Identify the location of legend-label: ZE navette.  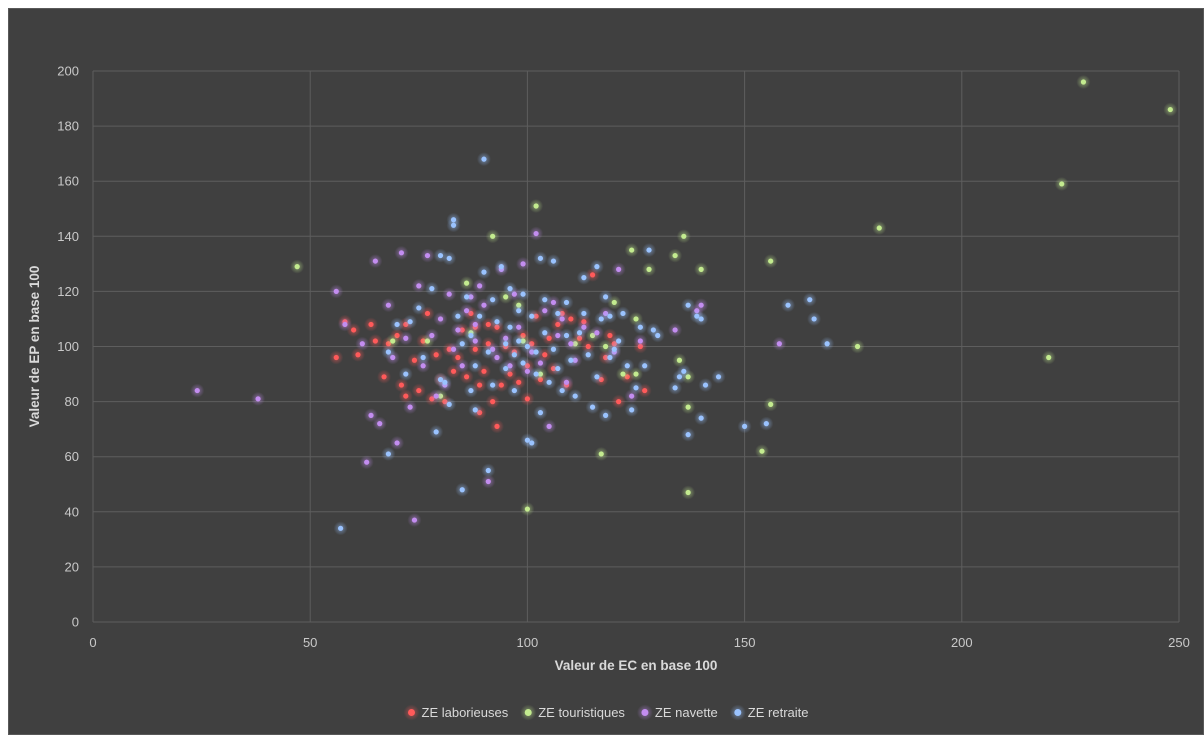
(686, 712).